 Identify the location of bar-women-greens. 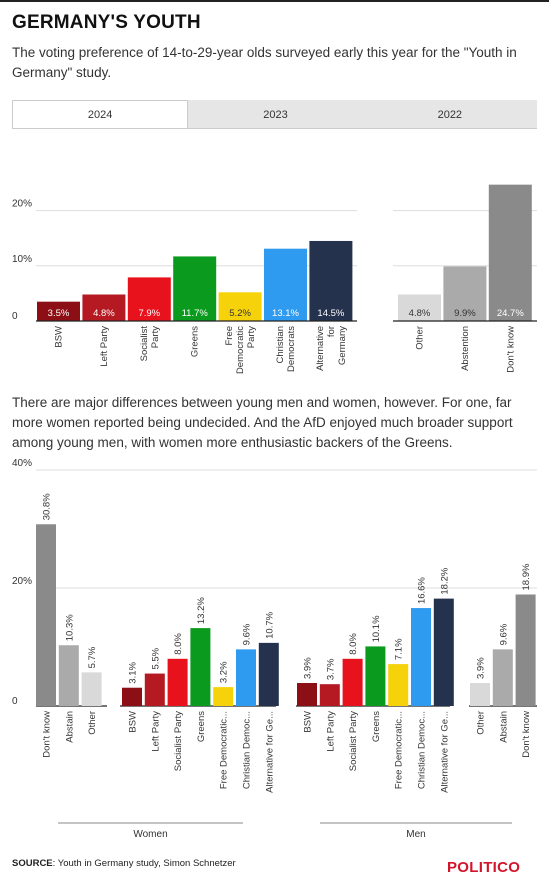
(200, 667).